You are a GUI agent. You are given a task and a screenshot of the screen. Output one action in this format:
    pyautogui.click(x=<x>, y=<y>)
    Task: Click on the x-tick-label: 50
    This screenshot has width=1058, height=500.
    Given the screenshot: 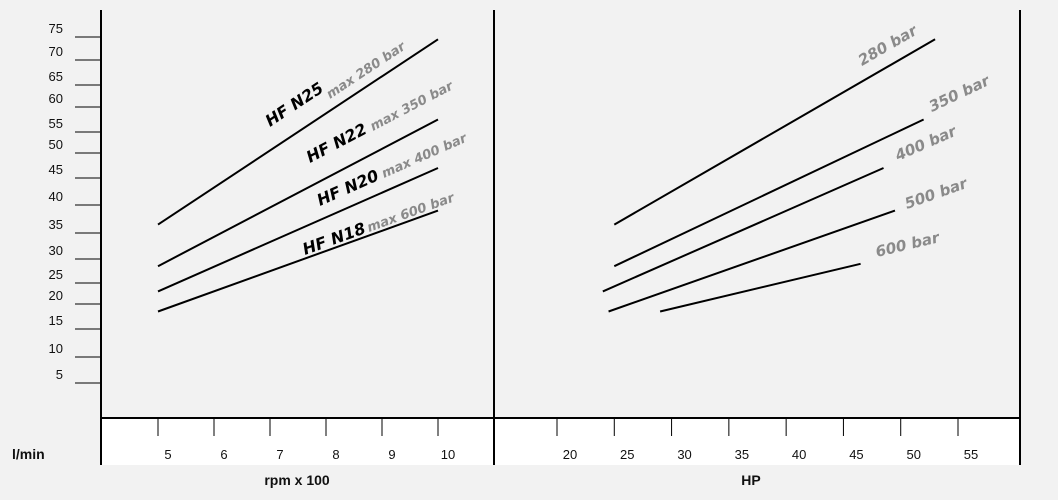 What is the action you would take?
    pyautogui.click(x=913, y=454)
    